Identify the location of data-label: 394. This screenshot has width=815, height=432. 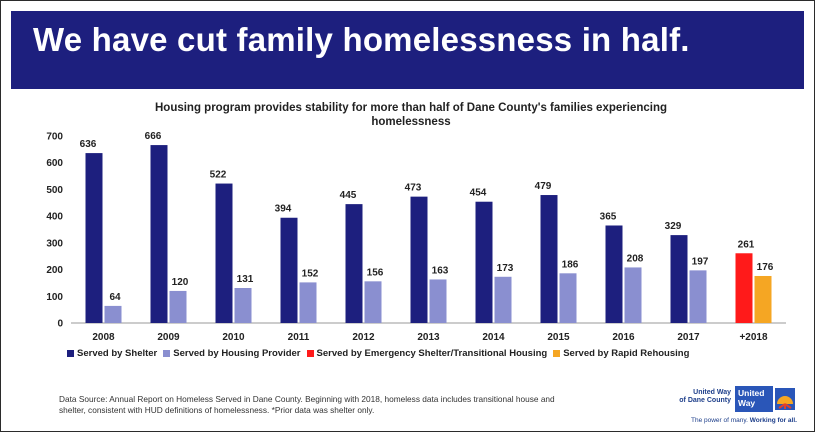
(283, 209).